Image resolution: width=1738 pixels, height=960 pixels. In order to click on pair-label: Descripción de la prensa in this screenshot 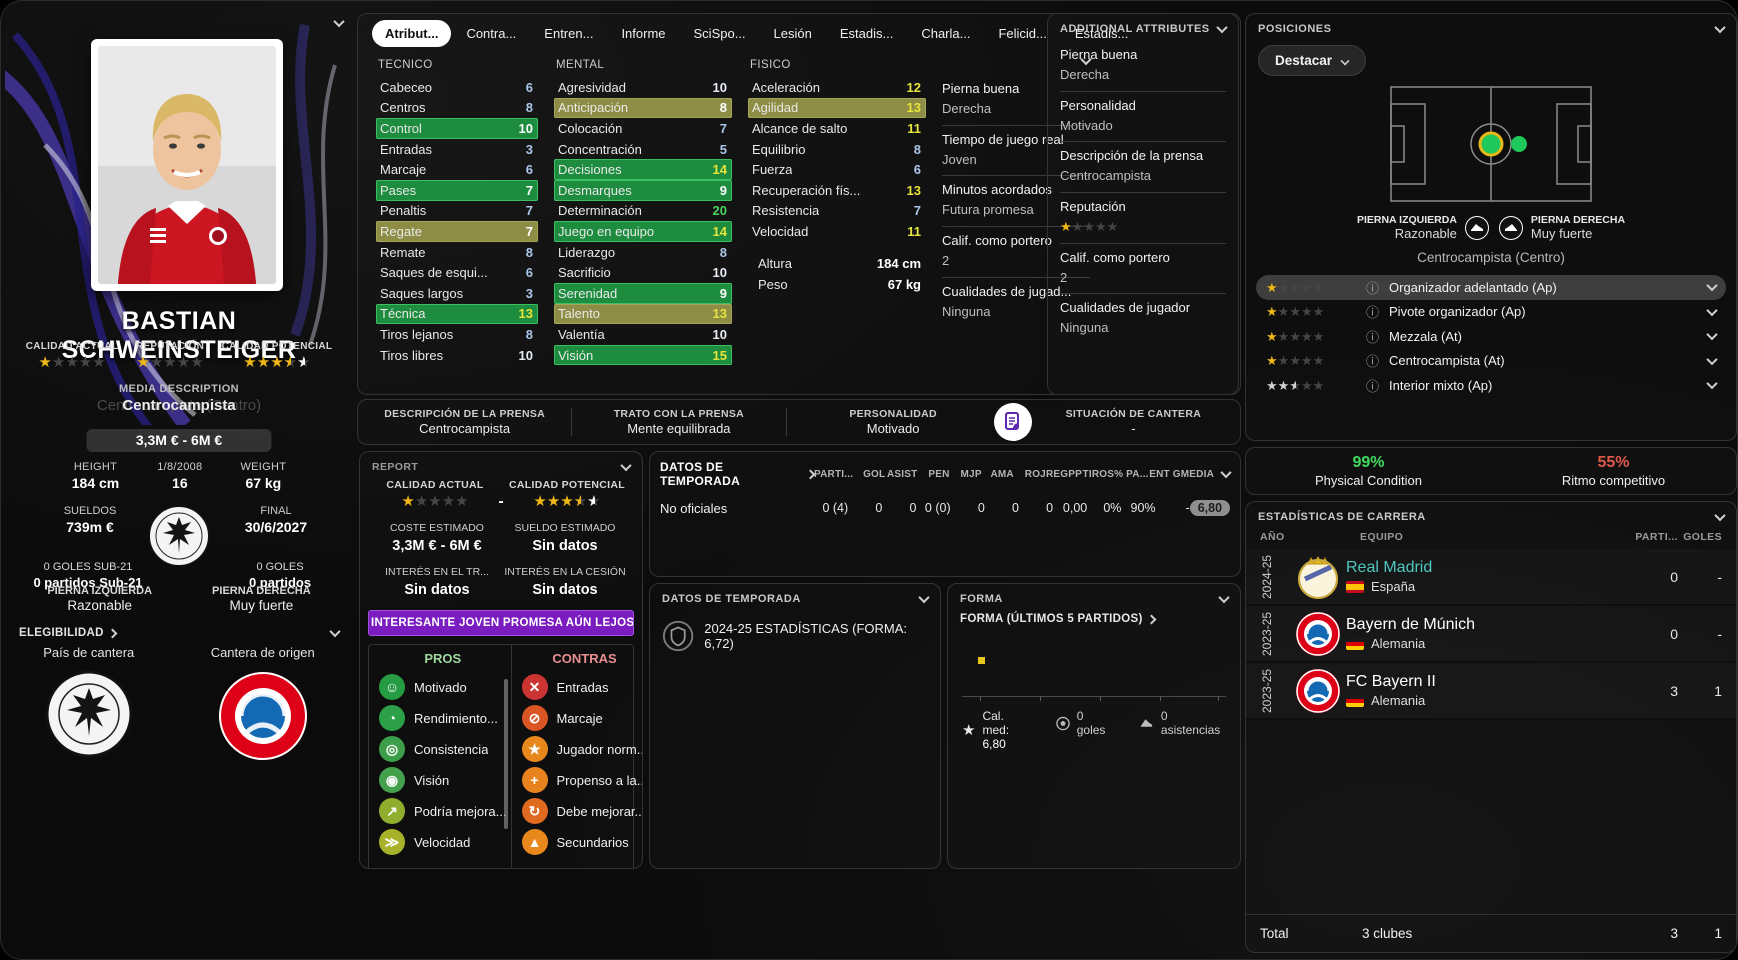, I will do `click(1132, 156)`.